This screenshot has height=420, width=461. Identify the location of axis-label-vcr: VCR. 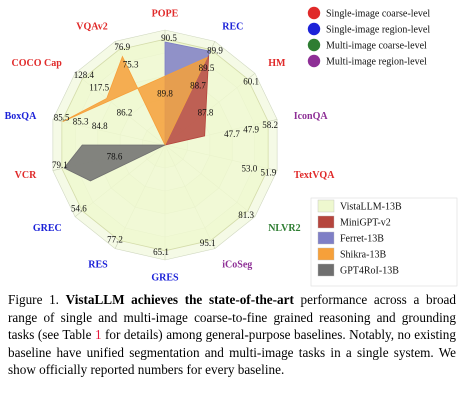
(26, 175).